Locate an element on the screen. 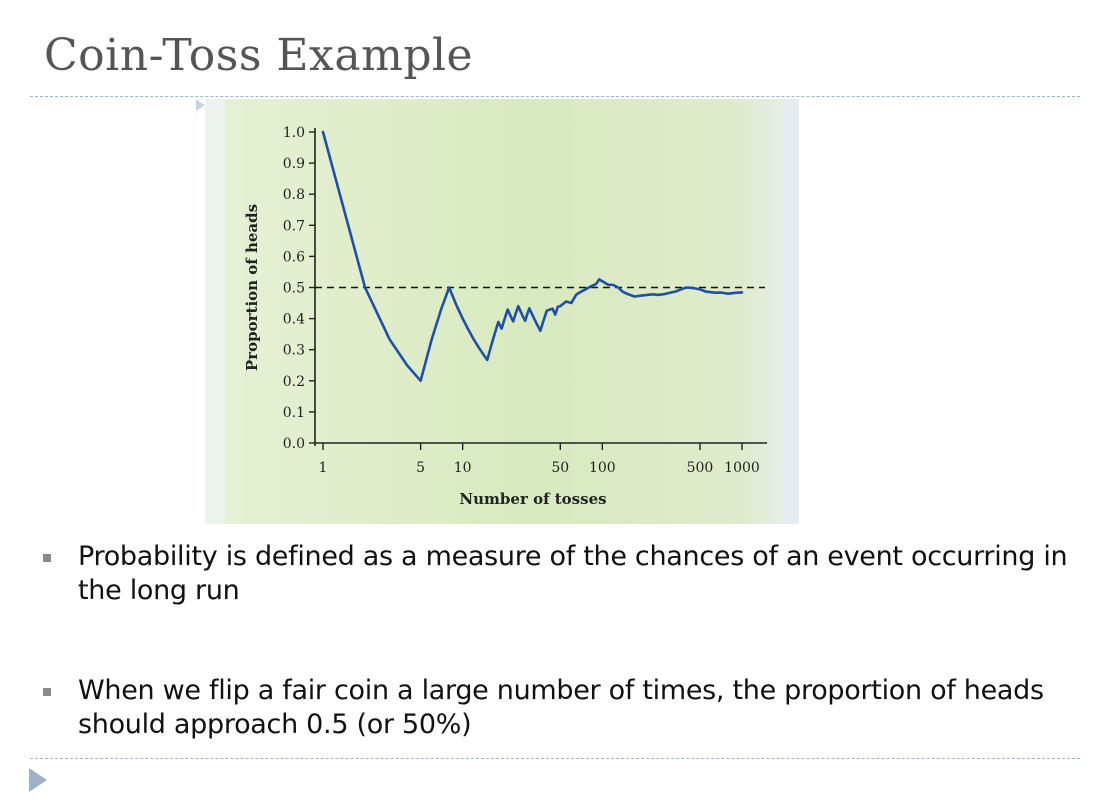 This screenshot has width=1104, height=806. x-axis-title: Number of tosses is located at coordinates (532, 499).